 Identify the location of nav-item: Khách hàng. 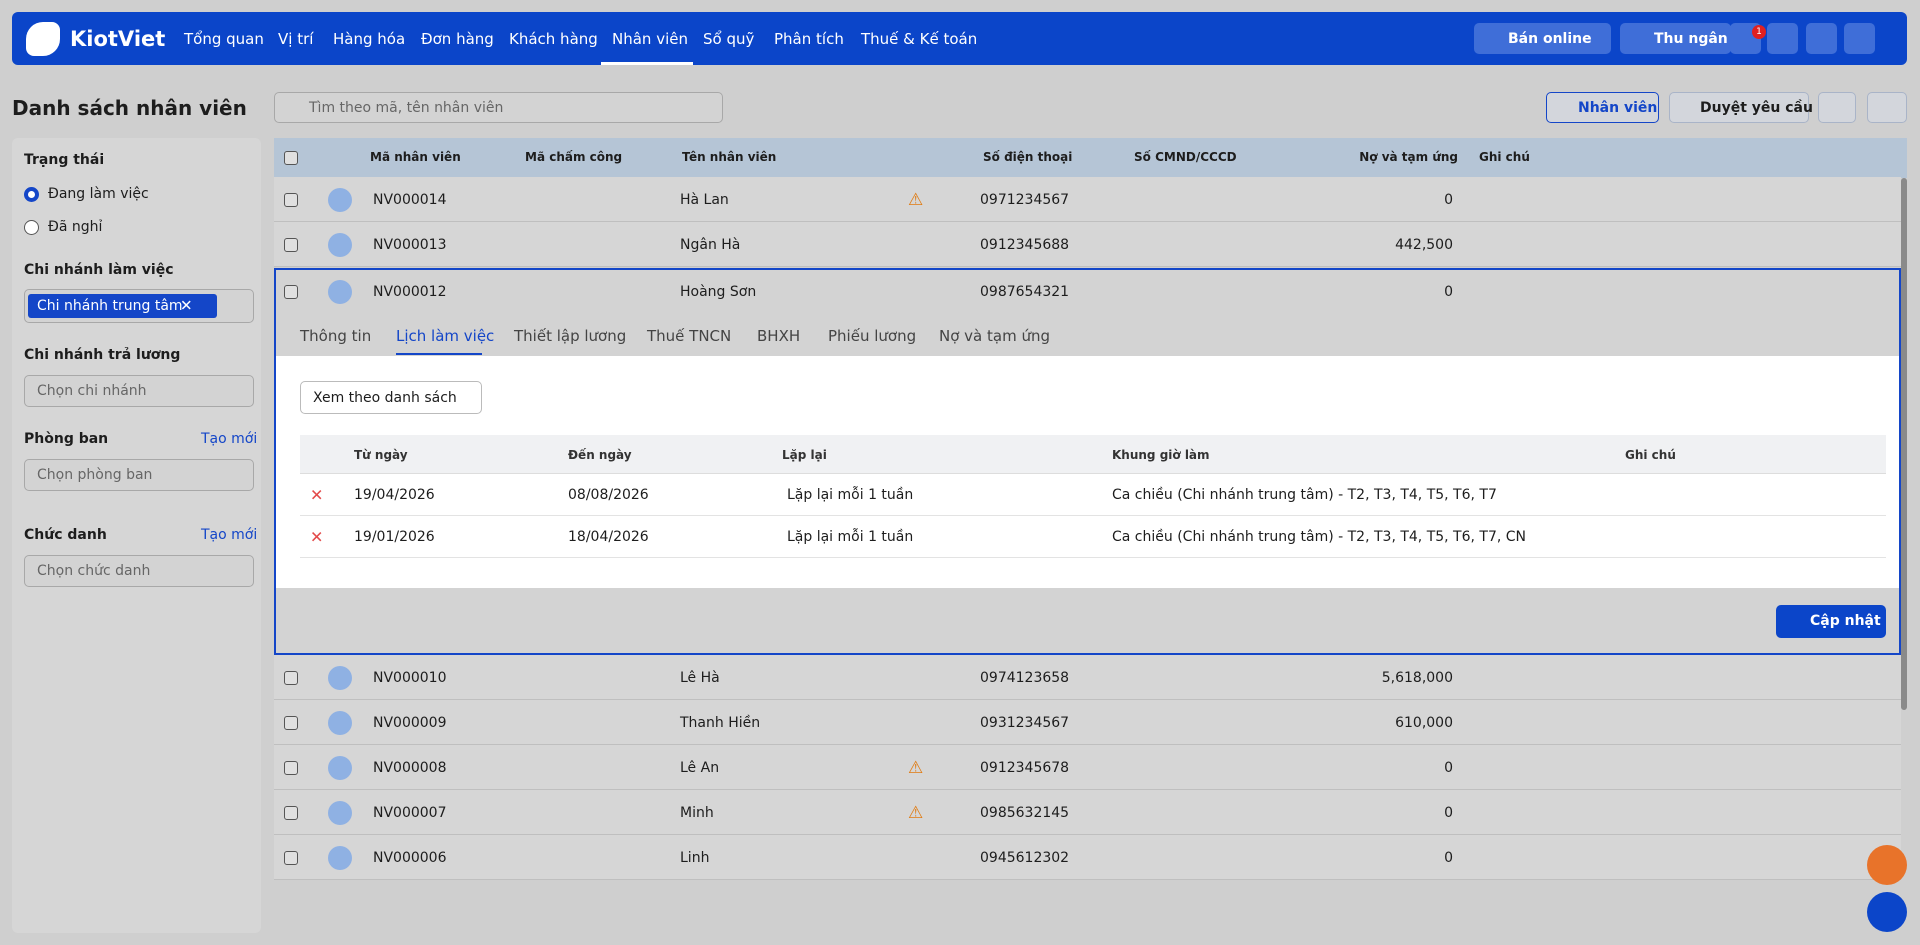
(553, 39).